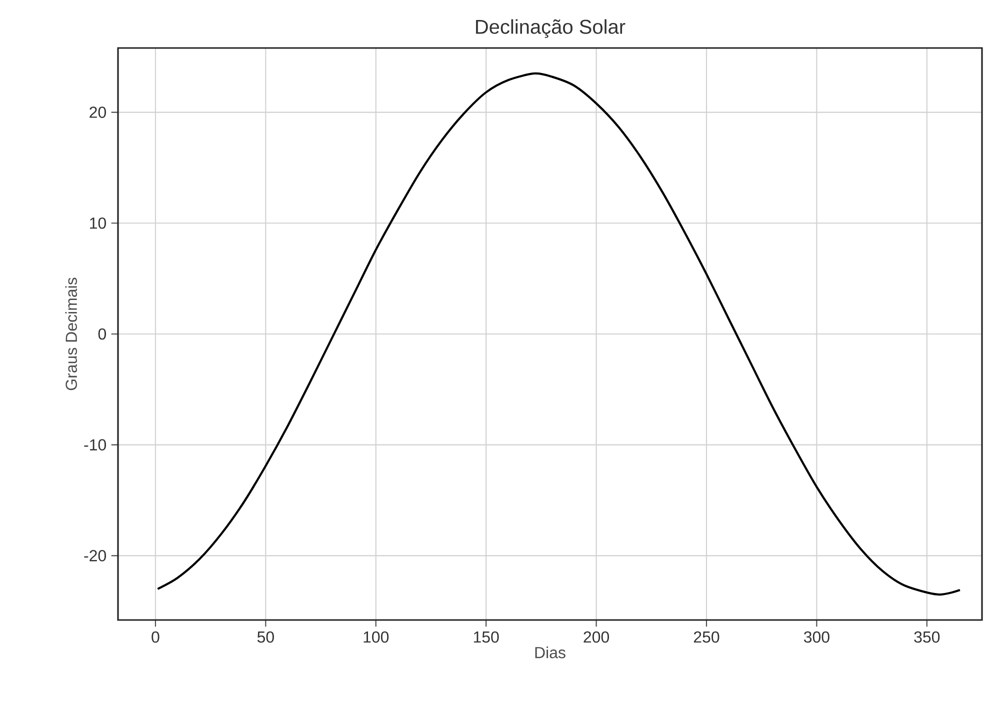  I want to click on x-tick-label: 0, so click(156, 637).